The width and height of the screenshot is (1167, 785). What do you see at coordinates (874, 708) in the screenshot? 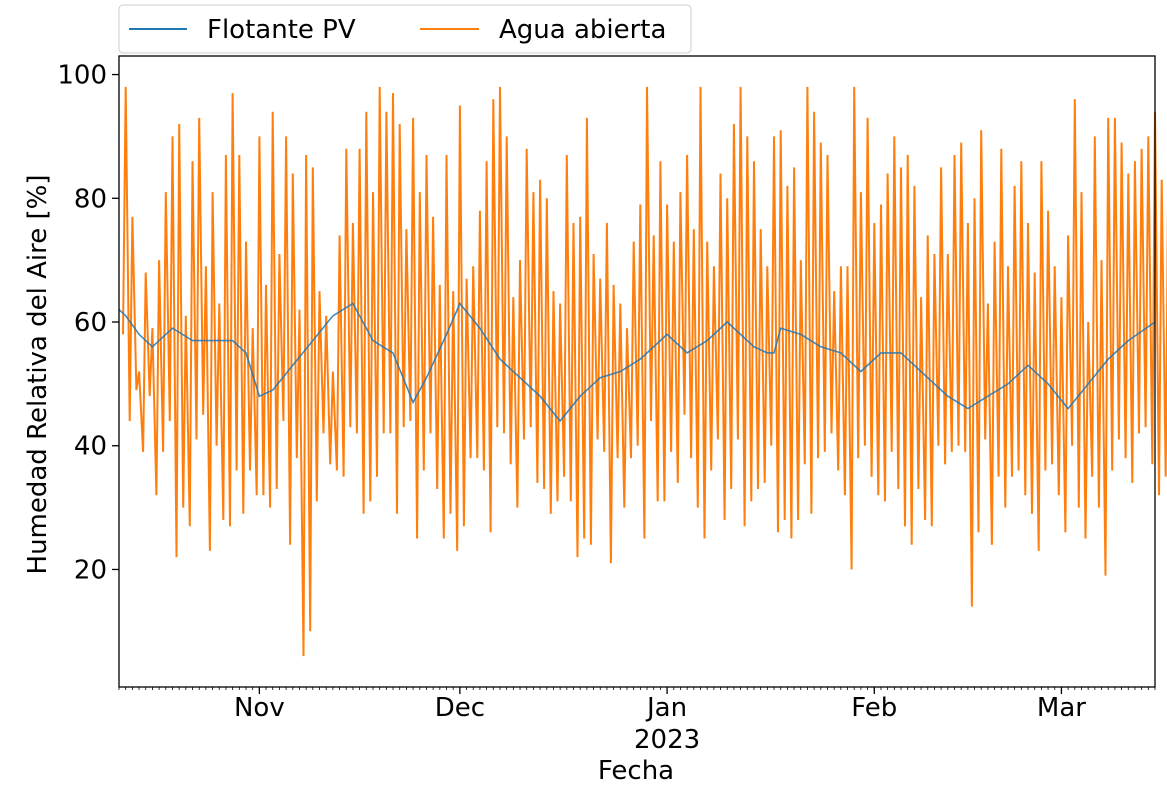
I see `x-tick-label: Feb` at bounding box center [874, 708].